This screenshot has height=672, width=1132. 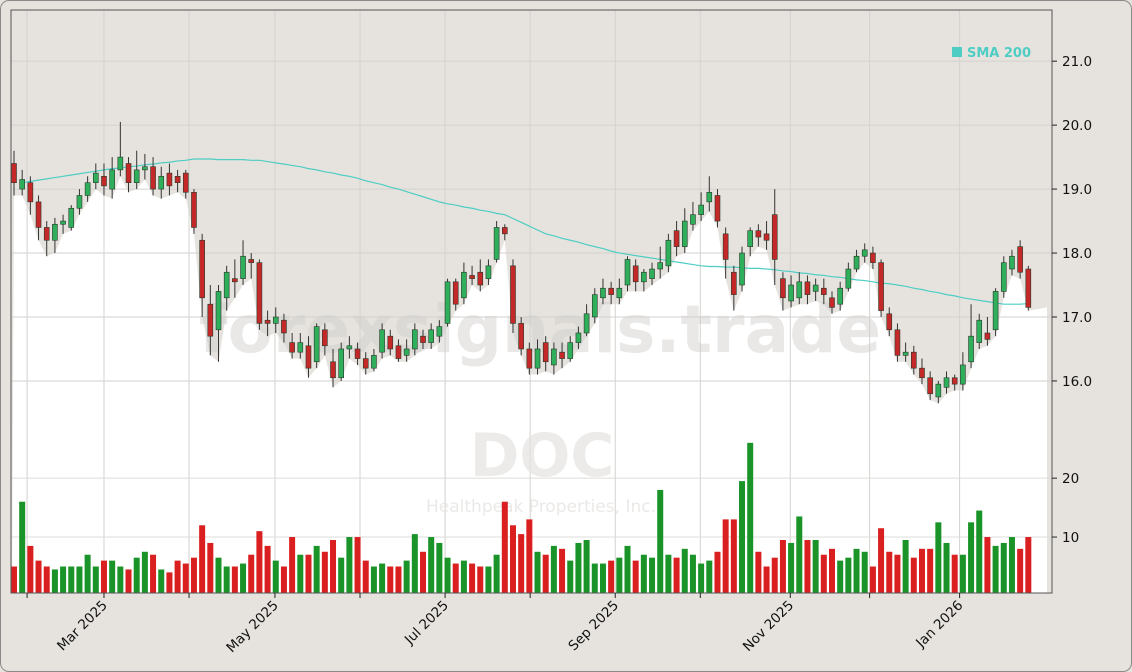 What do you see at coordinates (593, 626) in the screenshot?
I see `date-tick-label: Sep 2025` at bounding box center [593, 626].